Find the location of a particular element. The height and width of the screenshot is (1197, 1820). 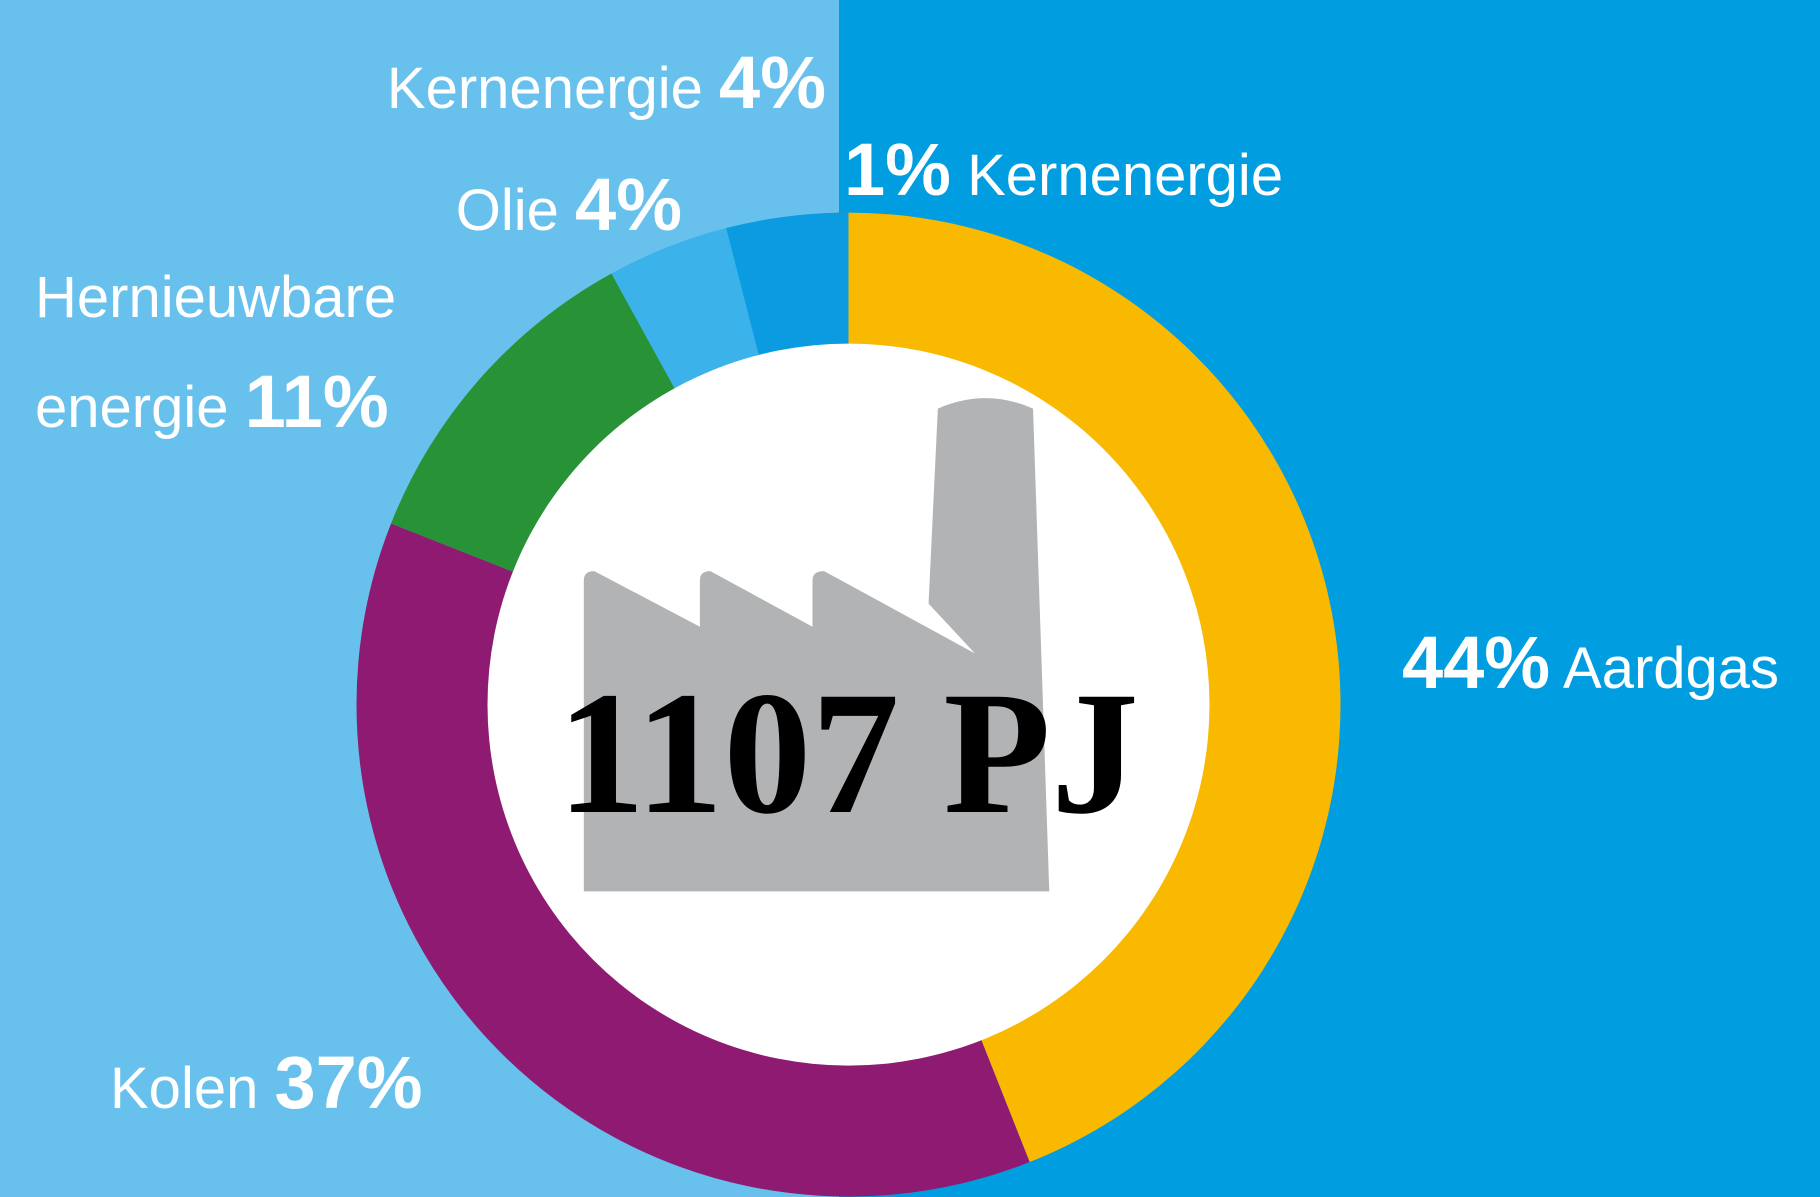

value-label: 44% is located at coordinates (1476, 662).